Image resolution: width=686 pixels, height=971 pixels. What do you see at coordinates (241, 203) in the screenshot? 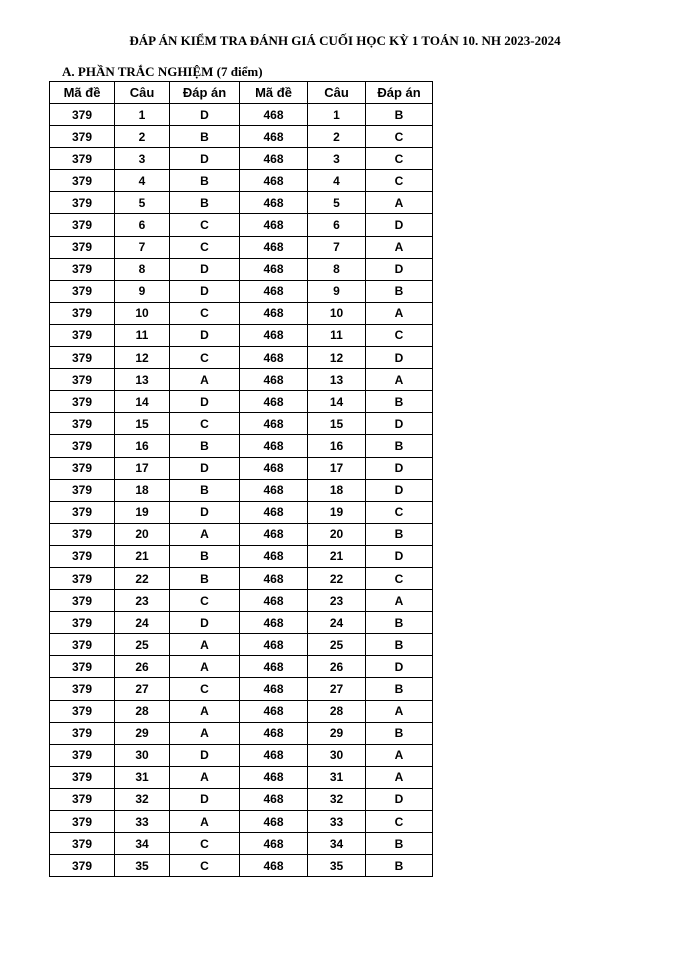
I see `table-row: 379 5 B 468 5 A` at bounding box center [241, 203].